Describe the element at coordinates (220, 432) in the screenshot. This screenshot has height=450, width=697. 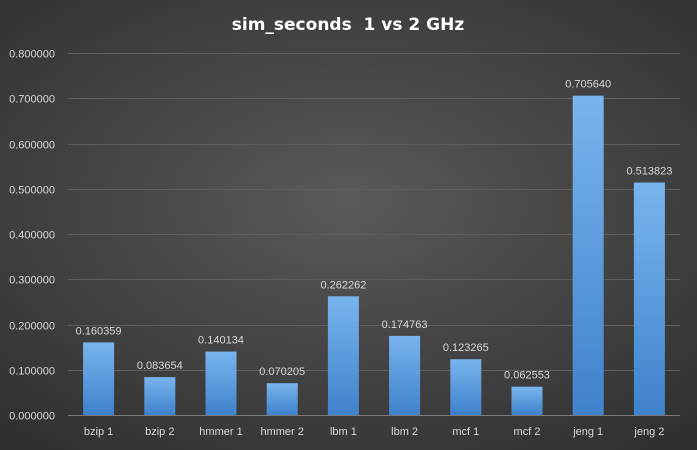
I see `category-label: hmmer 1` at that location.